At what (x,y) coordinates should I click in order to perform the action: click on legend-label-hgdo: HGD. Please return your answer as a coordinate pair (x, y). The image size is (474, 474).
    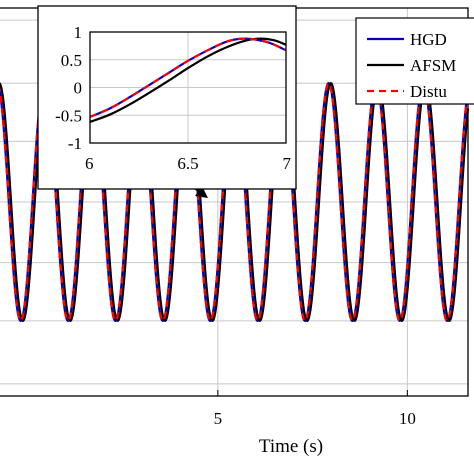
    Looking at the image, I should click on (428, 39).